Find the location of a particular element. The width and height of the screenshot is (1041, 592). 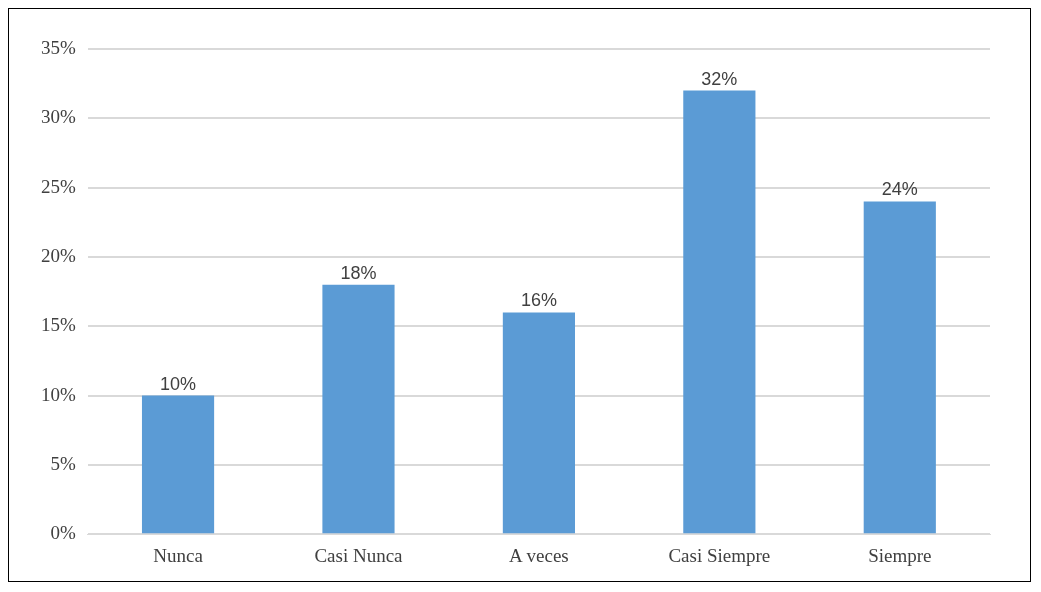

x-tick-label: Siempre is located at coordinates (900, 555).